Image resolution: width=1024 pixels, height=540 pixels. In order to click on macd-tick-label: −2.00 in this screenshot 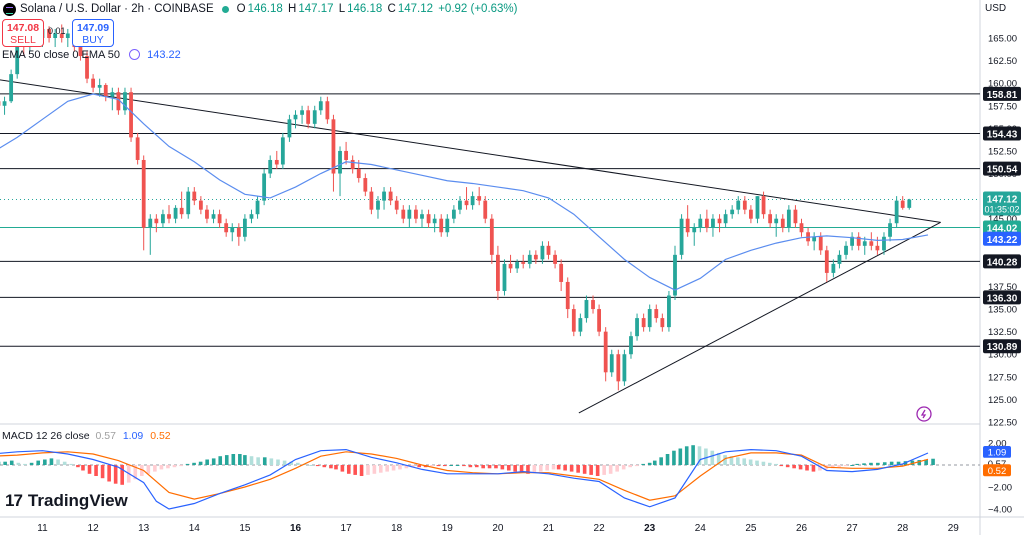, I will do `click(1000, 488)`.